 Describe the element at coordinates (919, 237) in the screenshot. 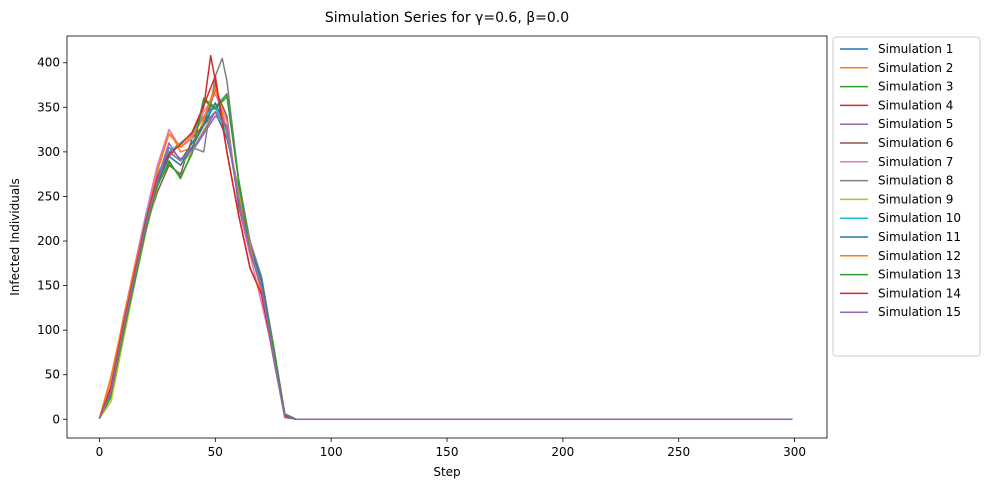

I see `legend-label: Simulation 11` at that location.